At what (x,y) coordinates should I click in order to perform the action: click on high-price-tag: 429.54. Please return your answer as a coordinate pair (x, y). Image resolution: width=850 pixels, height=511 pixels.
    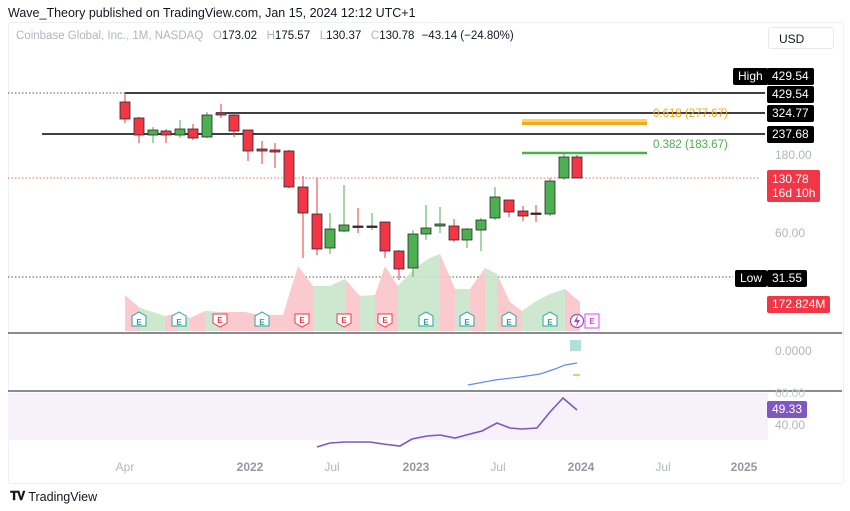
    Looking at the image, I should click on (790, 76).